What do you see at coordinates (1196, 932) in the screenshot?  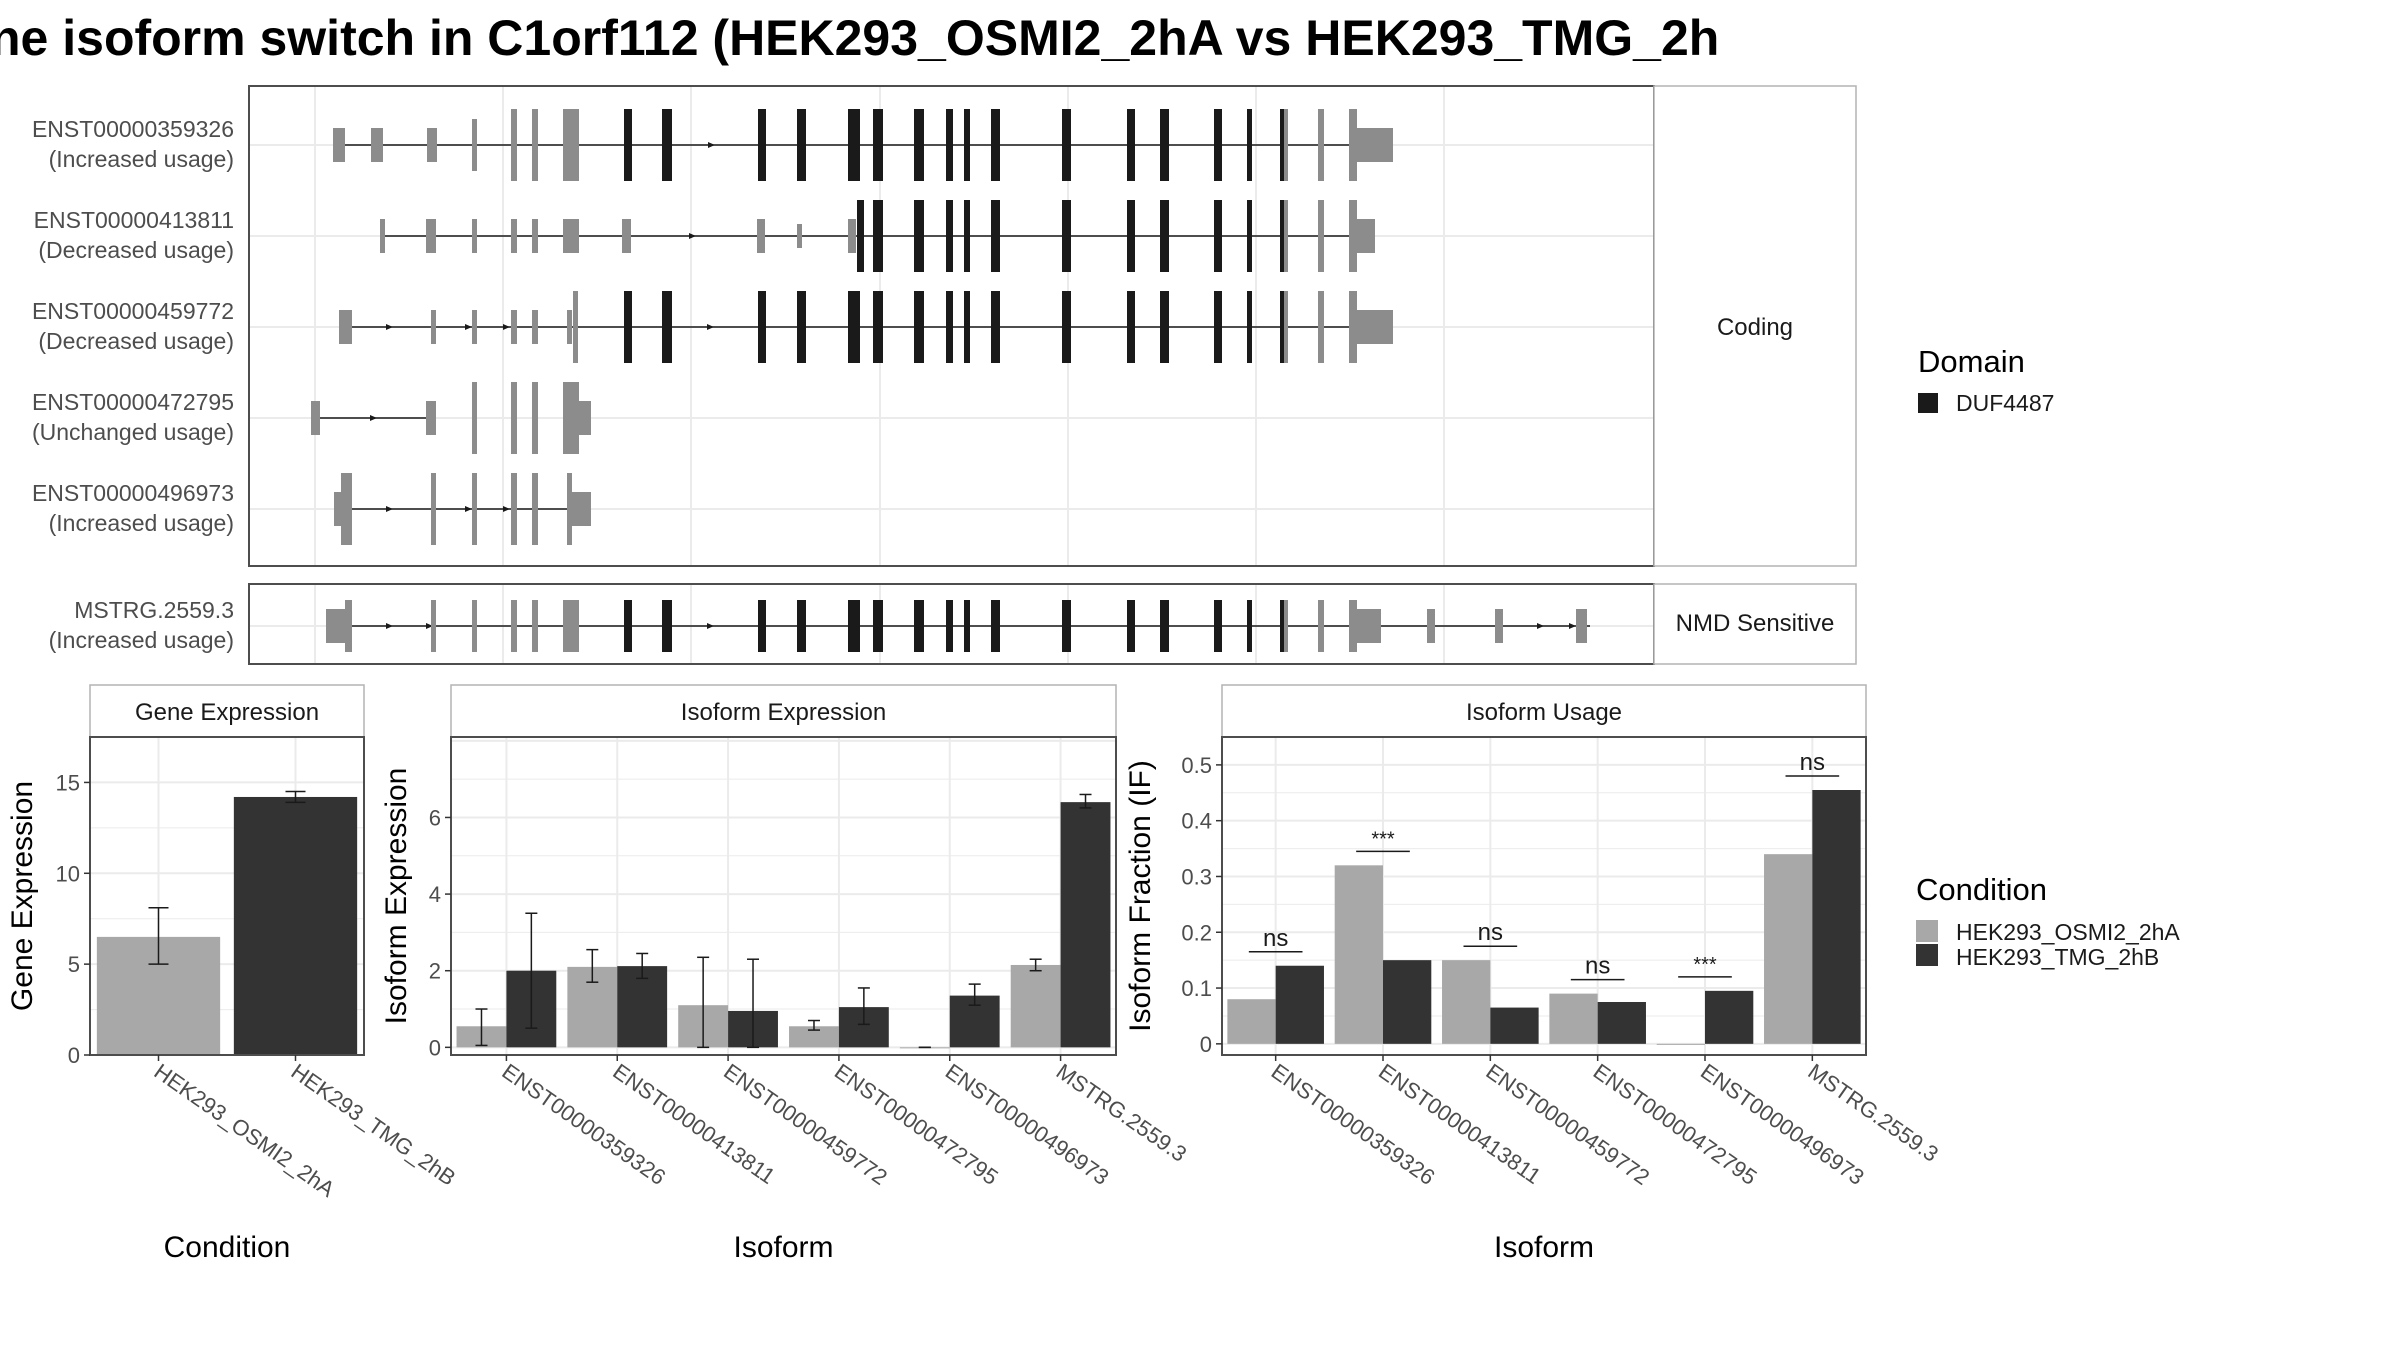 I see `y-tick-label: 0.2` at bounding box center [1196, 932].